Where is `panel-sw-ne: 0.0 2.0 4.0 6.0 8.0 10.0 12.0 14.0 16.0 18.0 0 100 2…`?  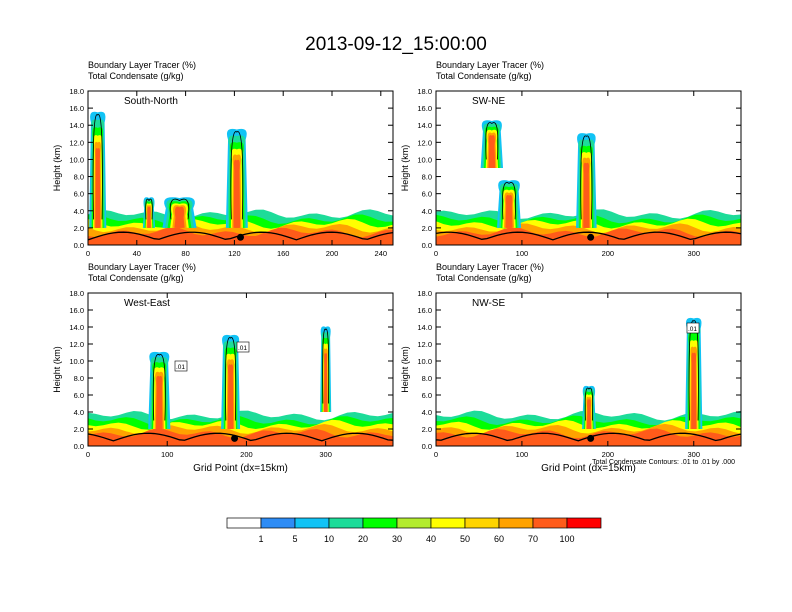 panel-sw-ne: 0.0 2.0 4.0 6.0 8.0 10.0 12.0 14.0 16.0 18.0 0 100 2… is located at coordinates (571, 159).